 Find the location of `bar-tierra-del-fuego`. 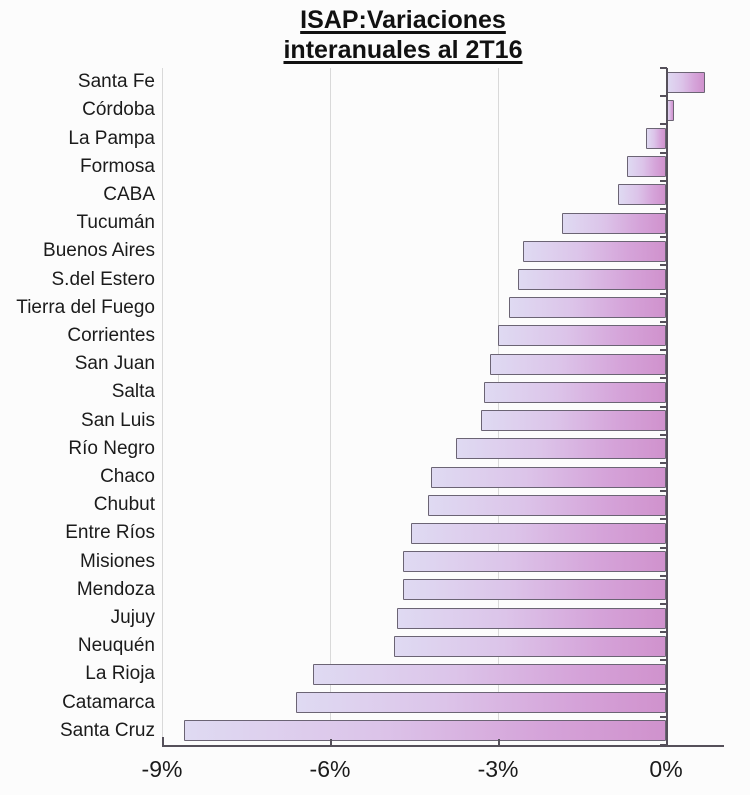

bar-tierra-del-fuego is located at coordinates (588, 308).